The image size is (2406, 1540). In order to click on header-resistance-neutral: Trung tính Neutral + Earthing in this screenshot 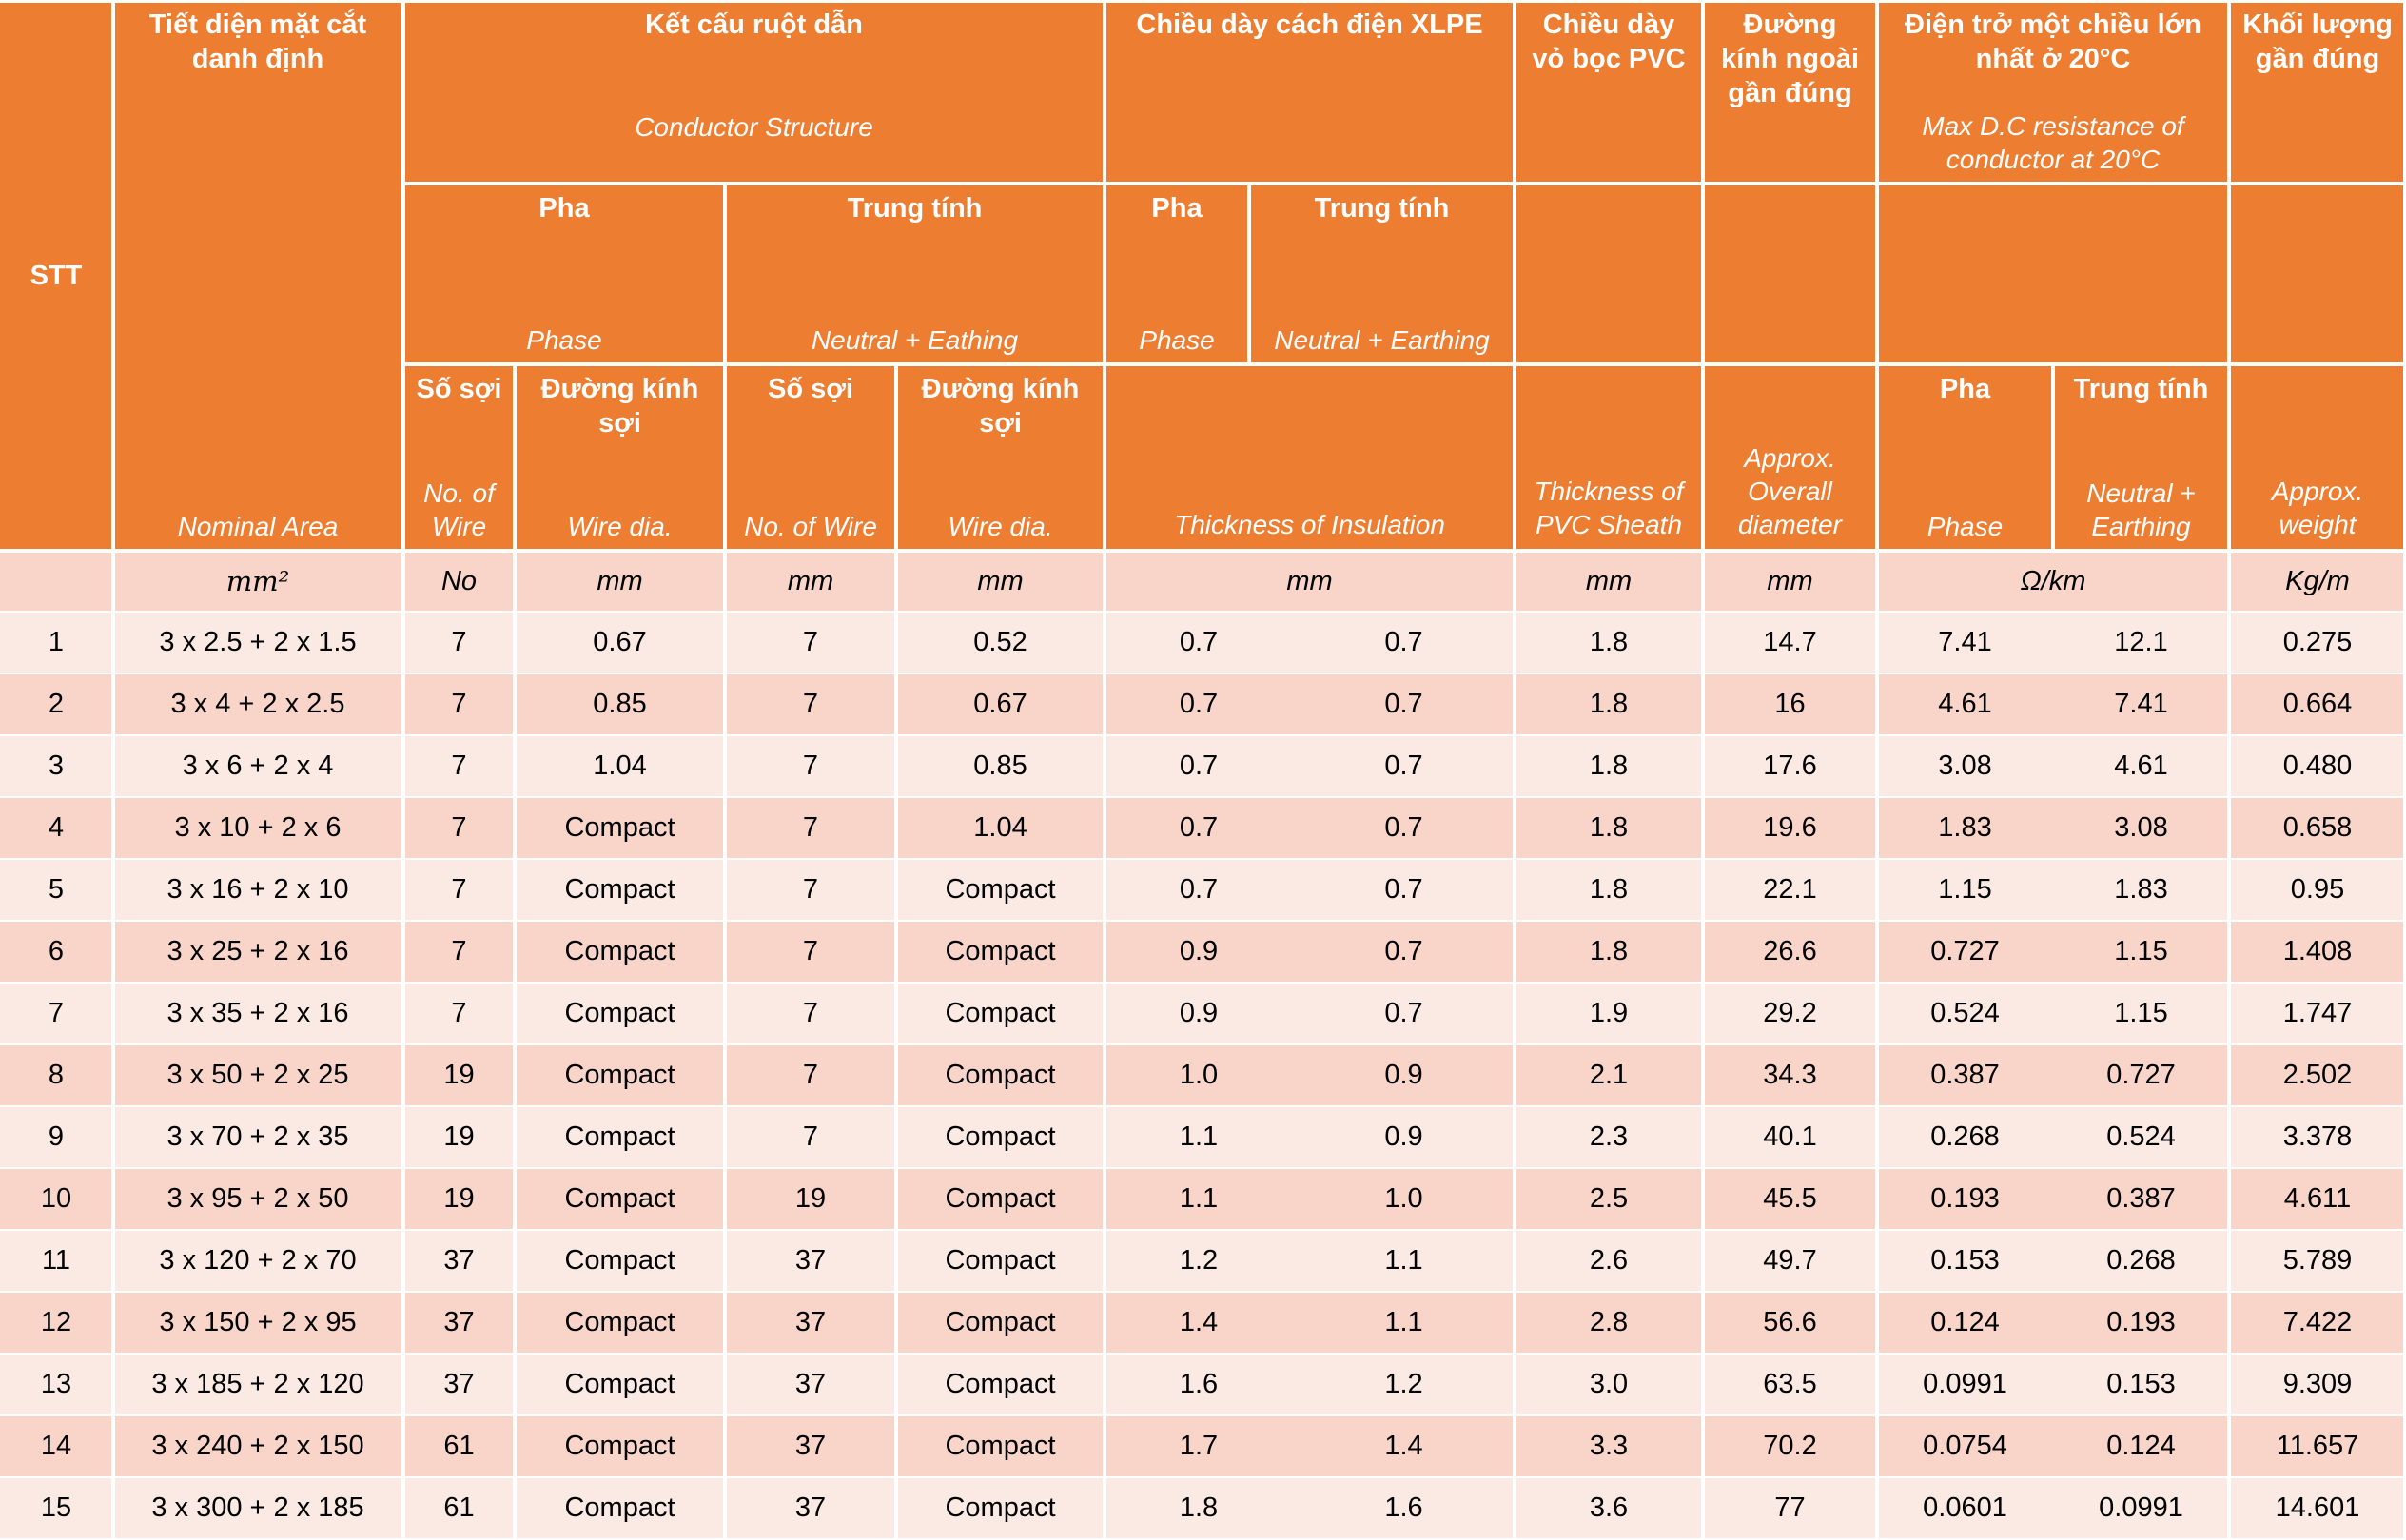, I will do `click(2141, 458)`.